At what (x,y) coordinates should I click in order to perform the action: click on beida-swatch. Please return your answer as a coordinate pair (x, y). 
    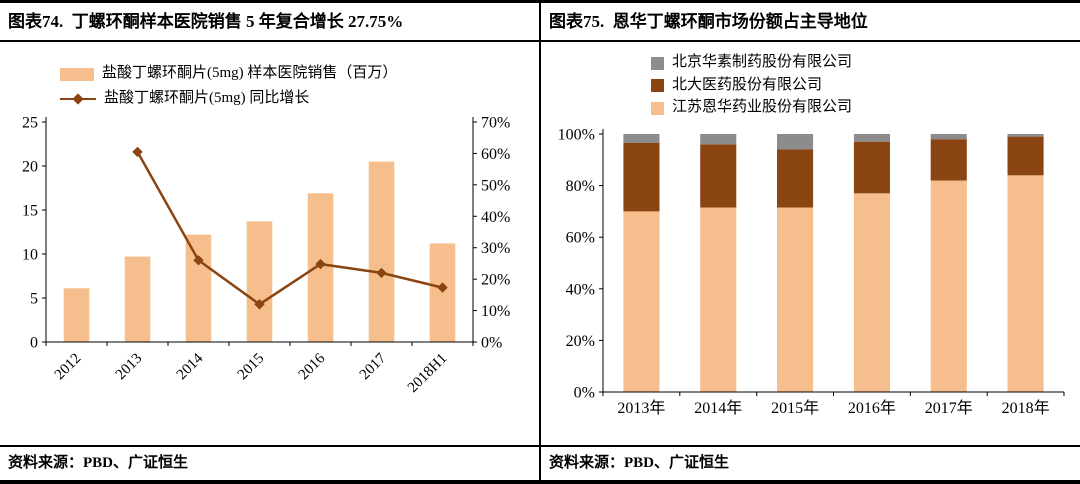
    Looking at the image, I should click on (657, 86).